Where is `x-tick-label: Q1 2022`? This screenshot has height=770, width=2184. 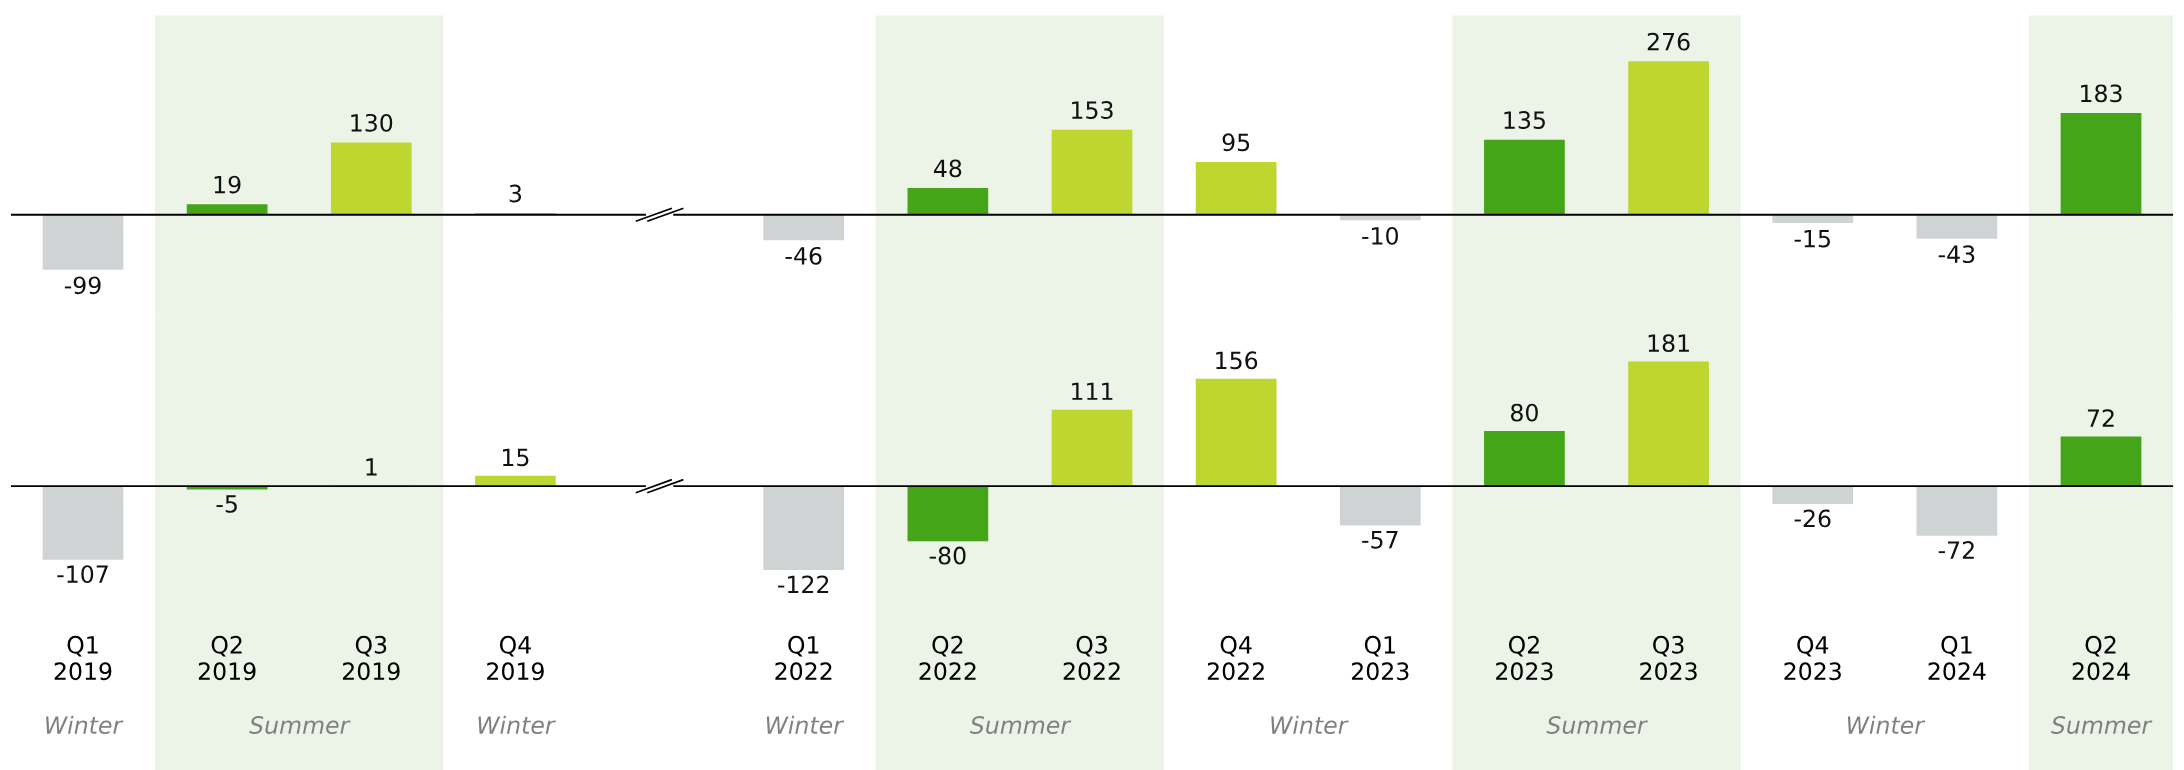
x-tick-label: Q1 2022 is located at coordinates (803, 658).